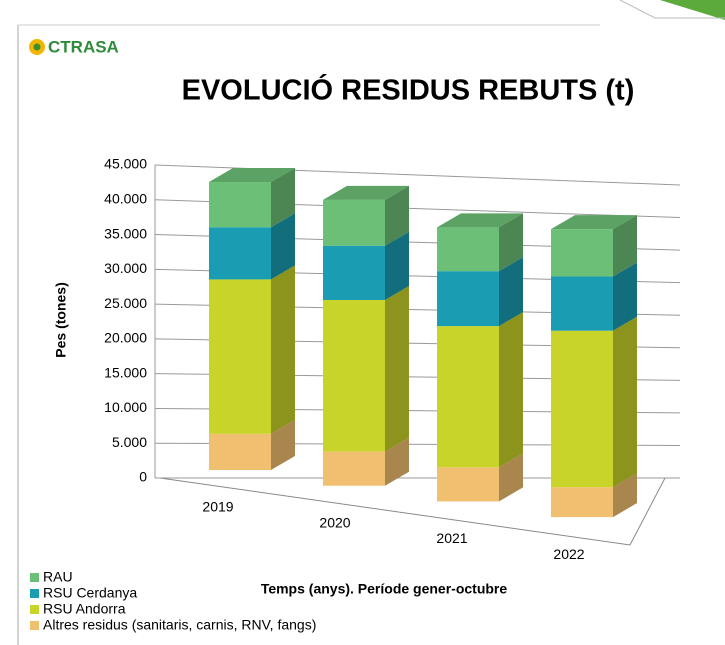 This screenshot has height=645, width=725. I want to click on legend-label: RAU, so click(58, 577).